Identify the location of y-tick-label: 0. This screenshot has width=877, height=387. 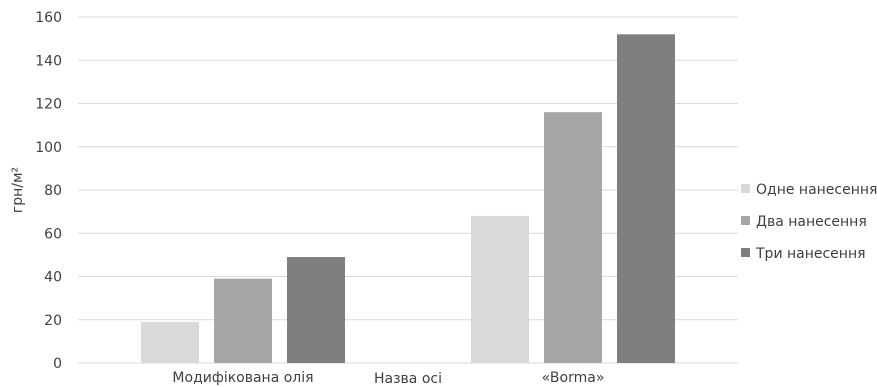
(57, 364).